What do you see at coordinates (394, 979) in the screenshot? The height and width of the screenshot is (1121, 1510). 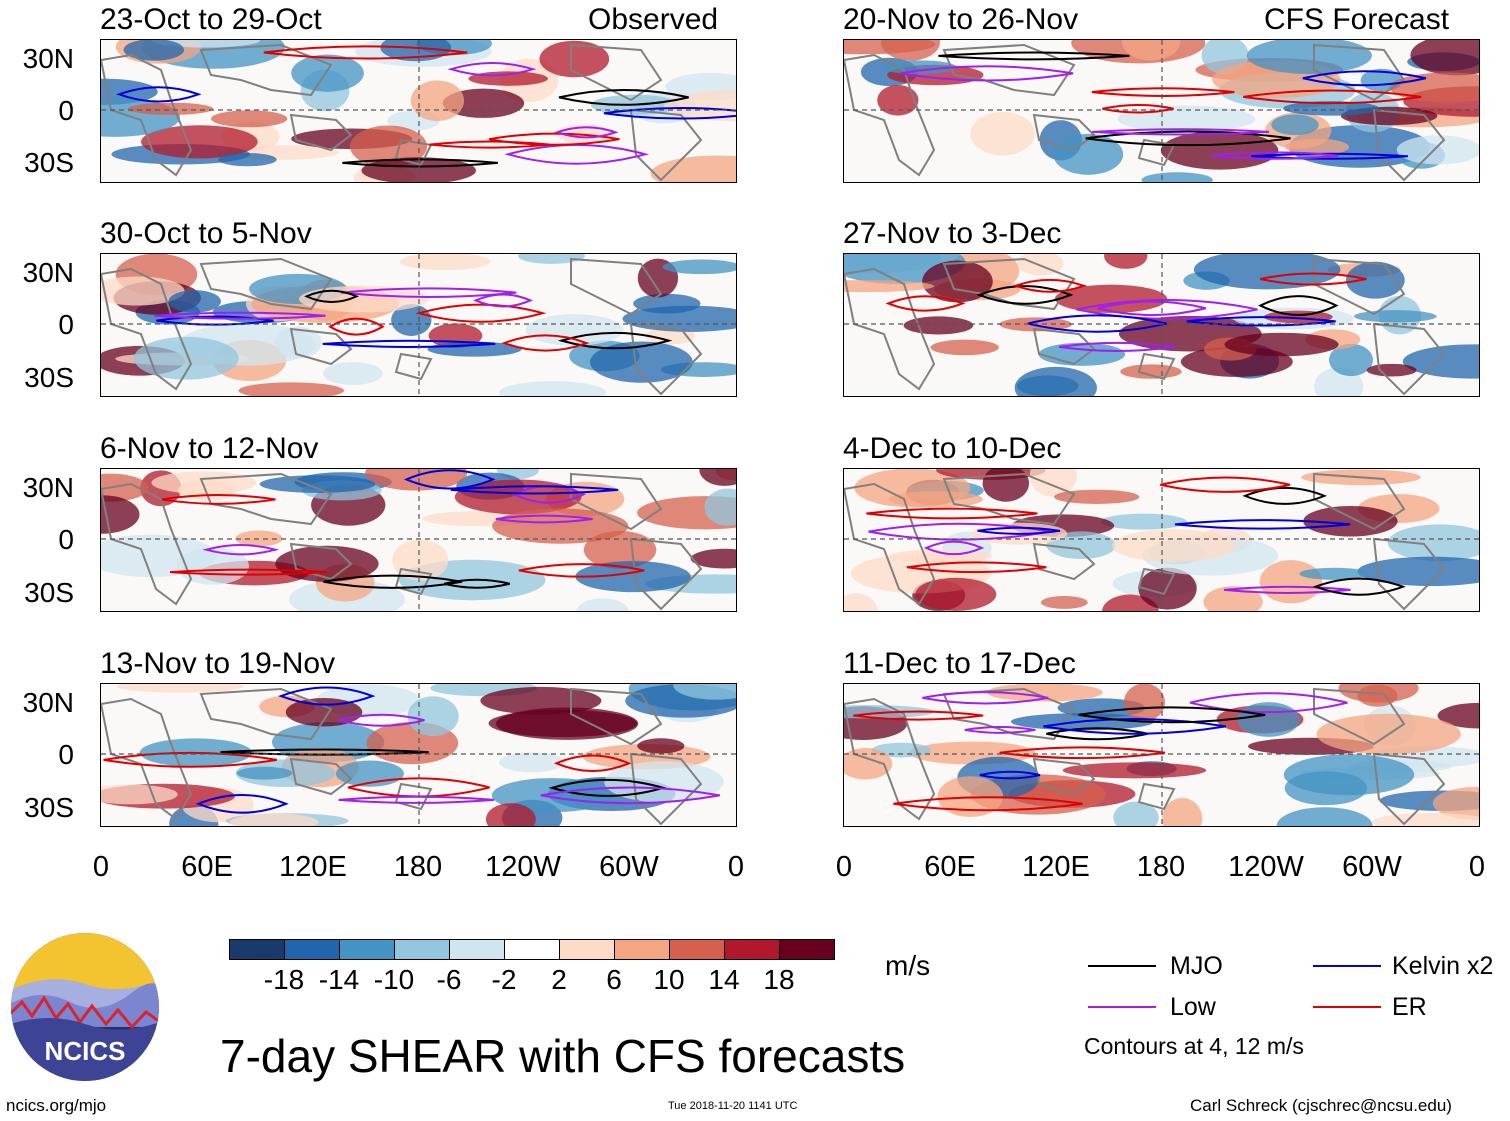 I see `colorbar-label: -10` at bounding box center [394, 979].